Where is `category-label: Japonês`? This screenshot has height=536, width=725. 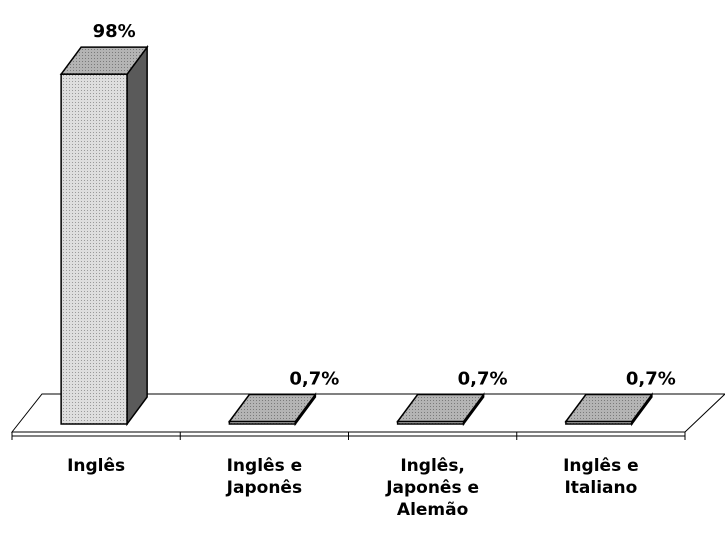
category-label: Japonês is located at coordinates (264, 488).